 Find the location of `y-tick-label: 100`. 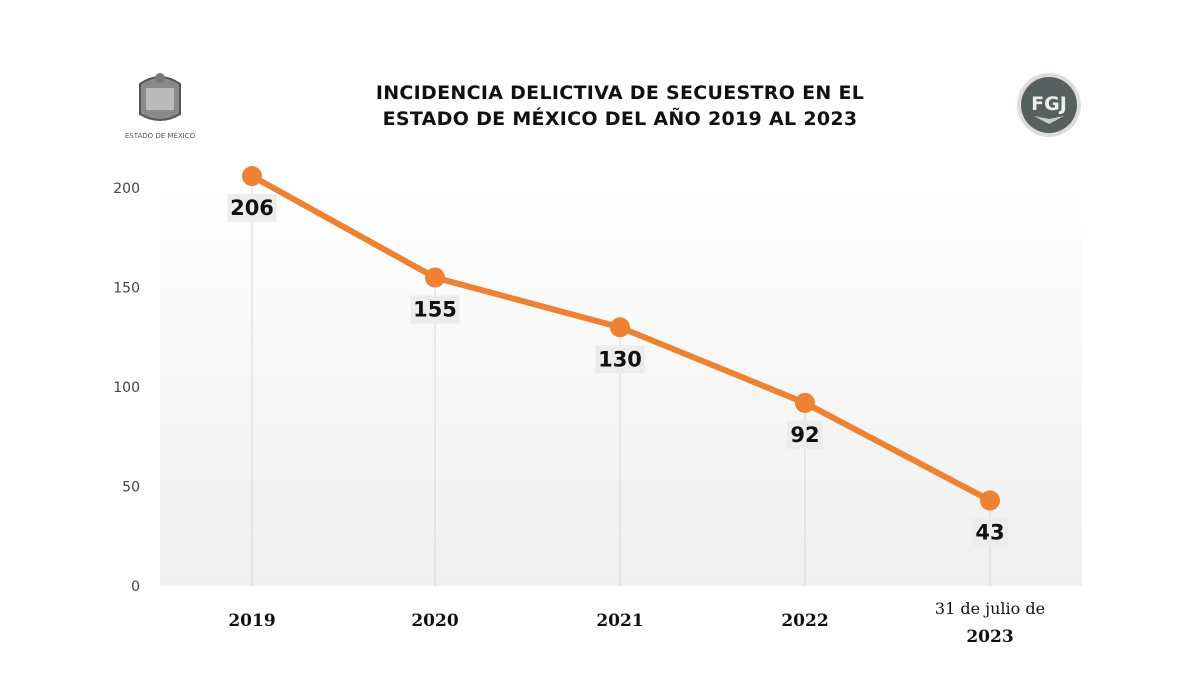

y-tick-label: 100 is located at coordinates (126, 388).